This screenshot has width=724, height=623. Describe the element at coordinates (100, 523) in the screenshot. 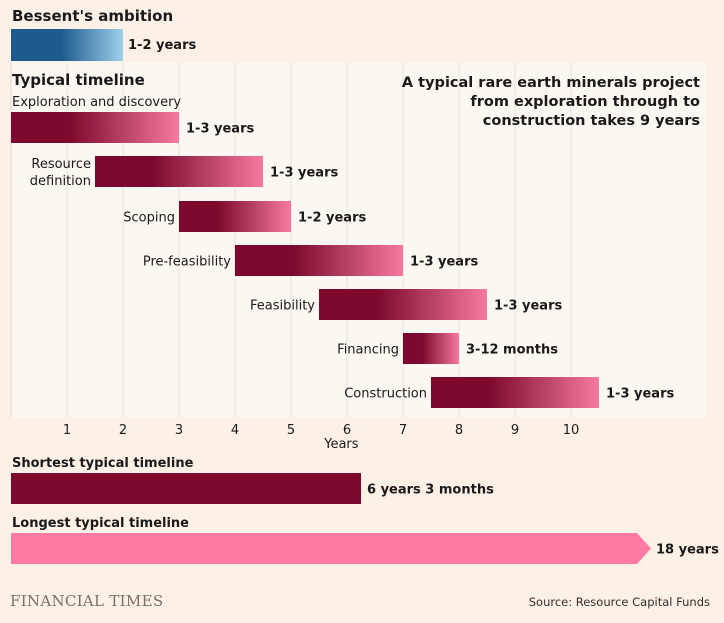

I see `total-title: Longest typical timeline` at that location.